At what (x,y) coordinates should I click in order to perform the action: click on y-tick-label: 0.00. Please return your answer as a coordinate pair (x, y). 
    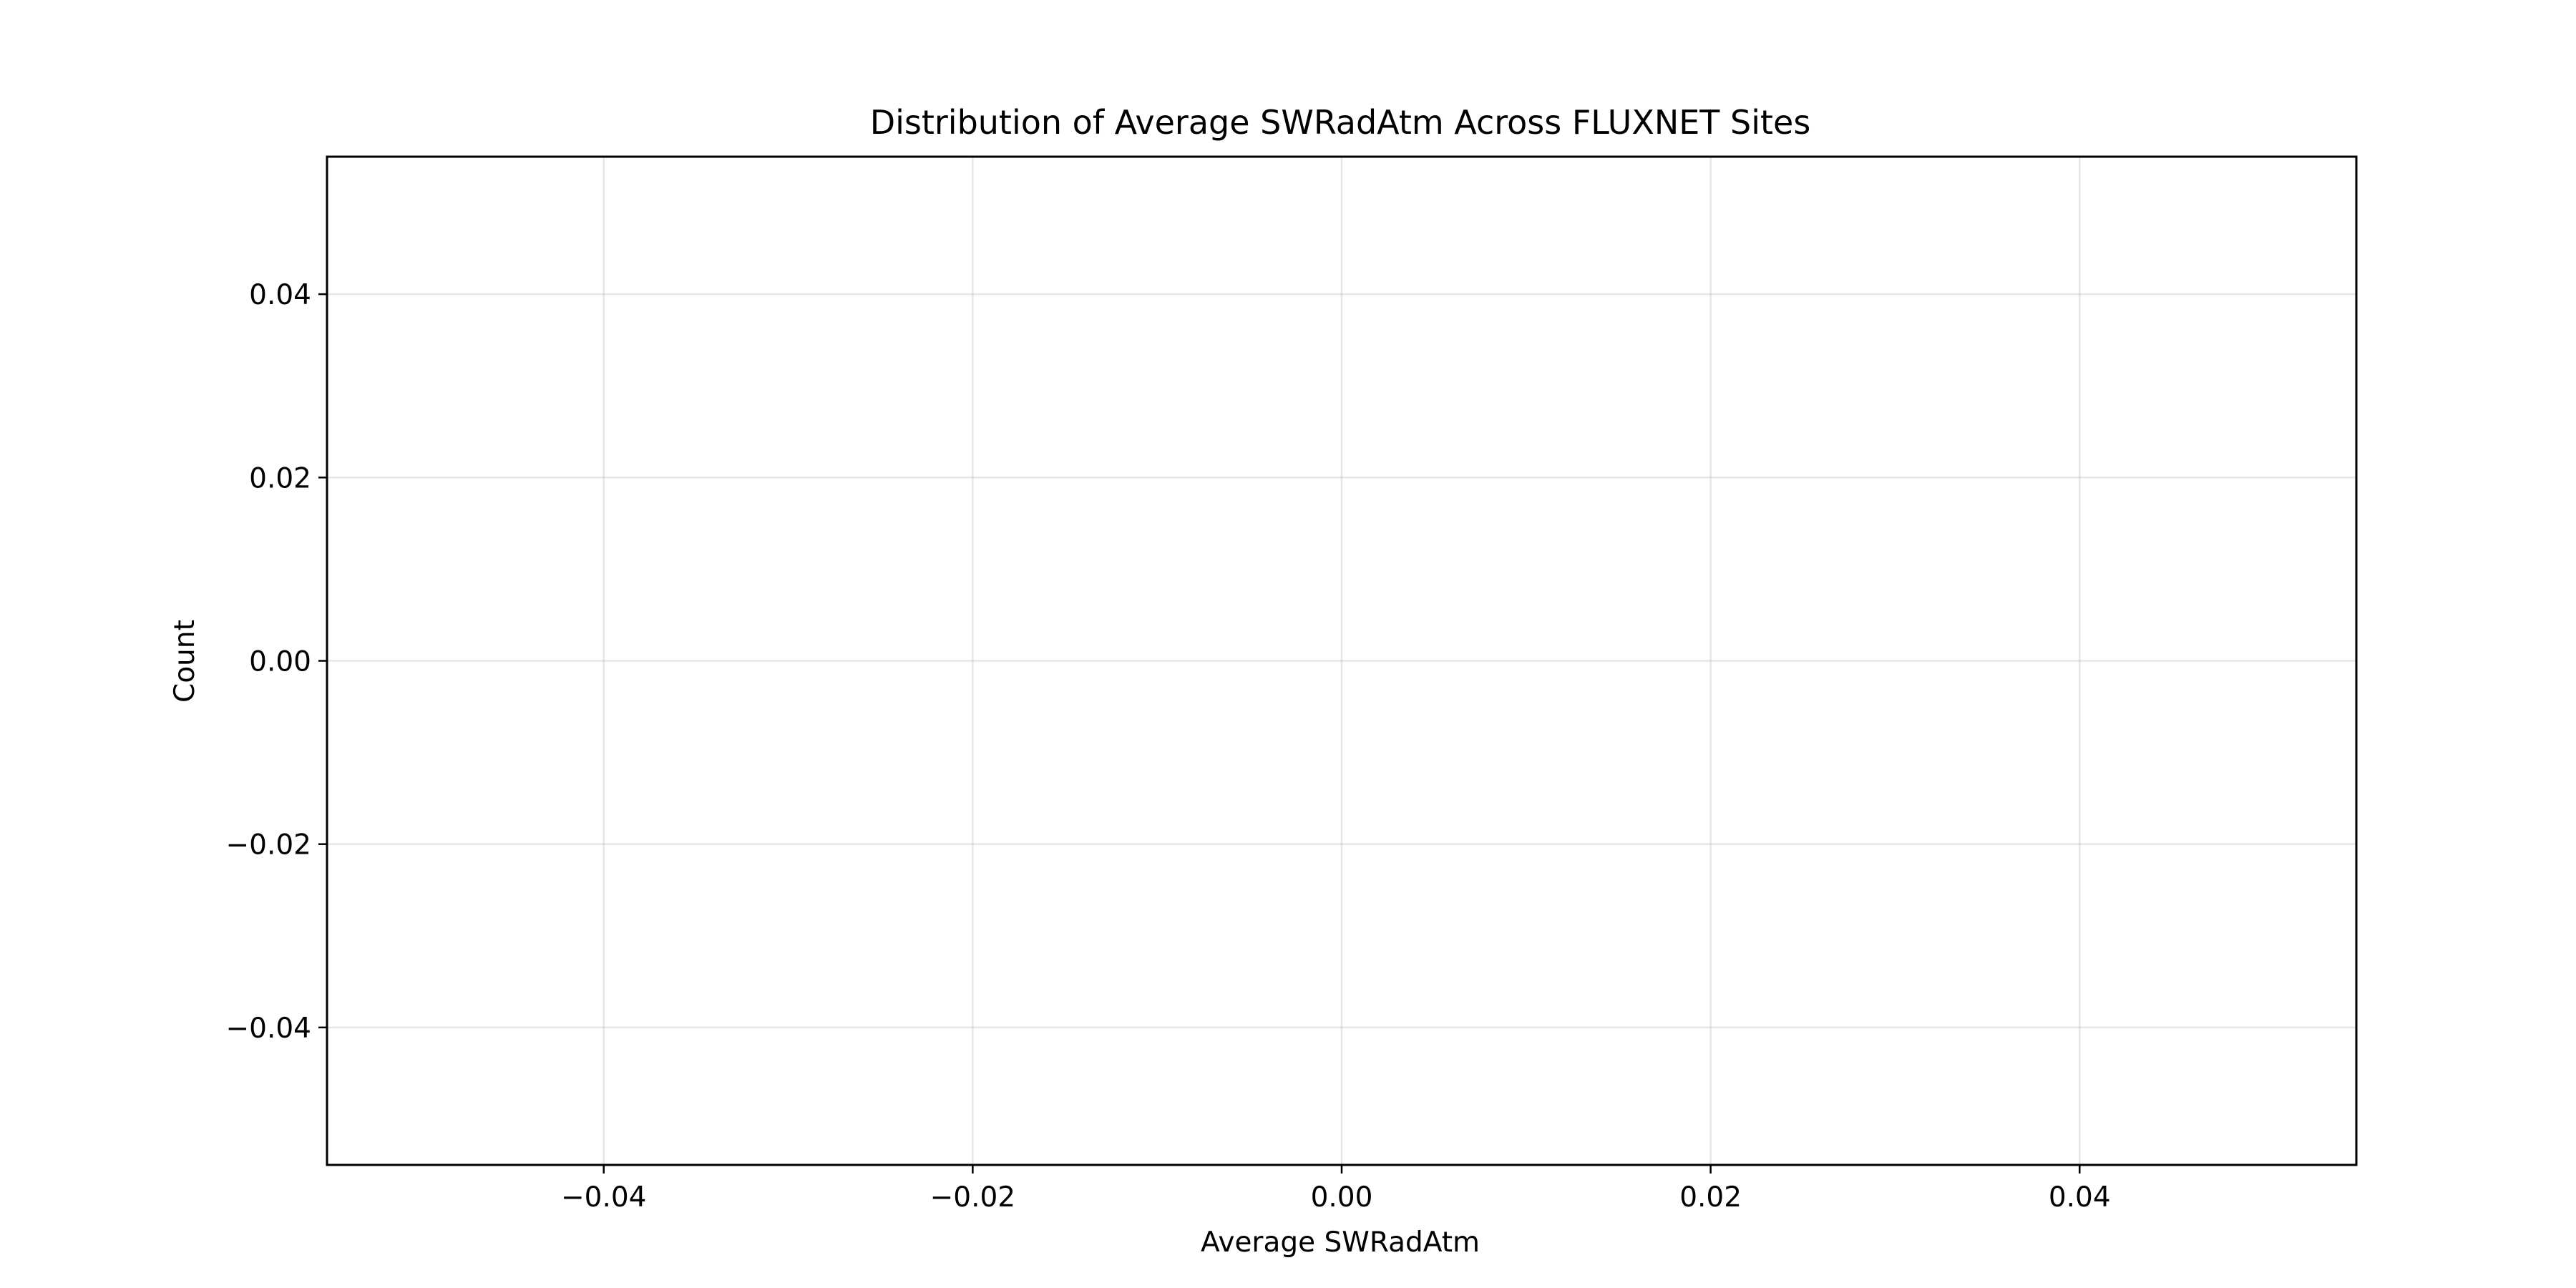
    Looking at the image, I should click on (280, 662).